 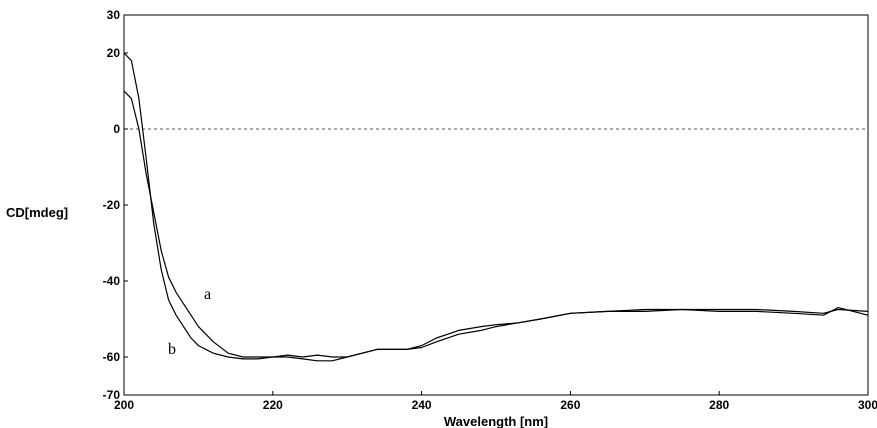 I want to click on x-tick-label-280: 280, so click(x=719, y=405).